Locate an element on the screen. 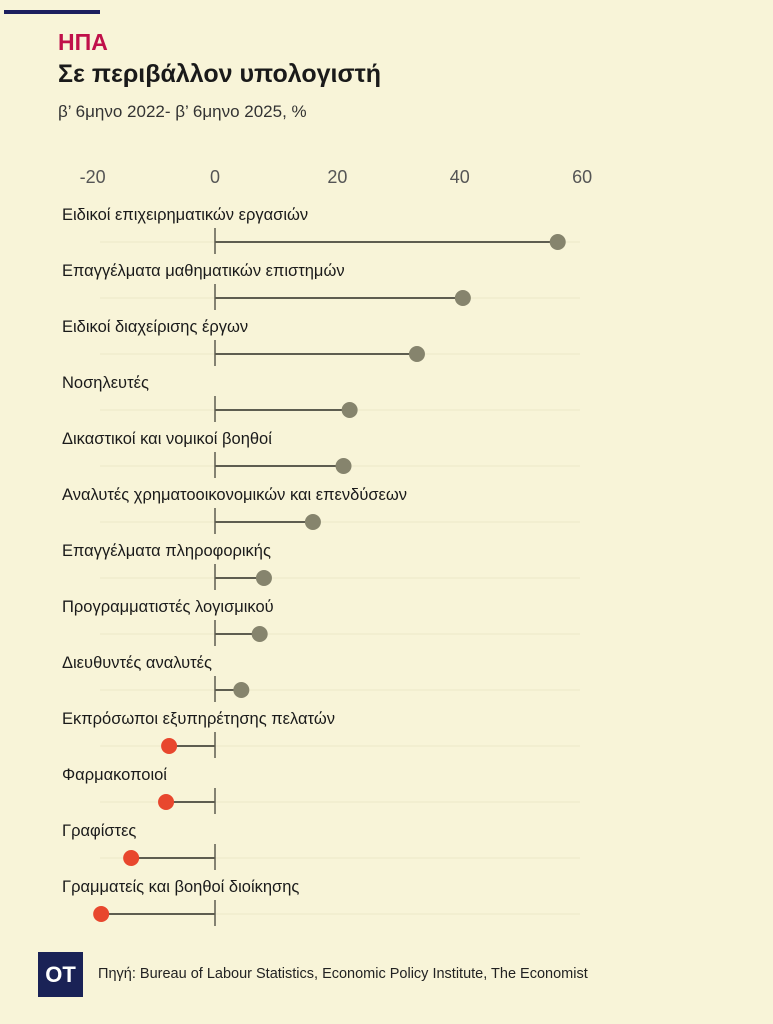  chart-subtitle: β’ 6μηνο 2022- β’ 6μηνο 2025, % is located at coordinates (182, 111).